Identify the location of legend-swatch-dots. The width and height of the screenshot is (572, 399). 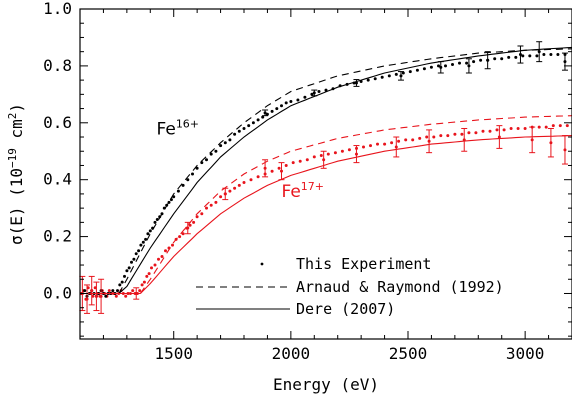
(262, 264).